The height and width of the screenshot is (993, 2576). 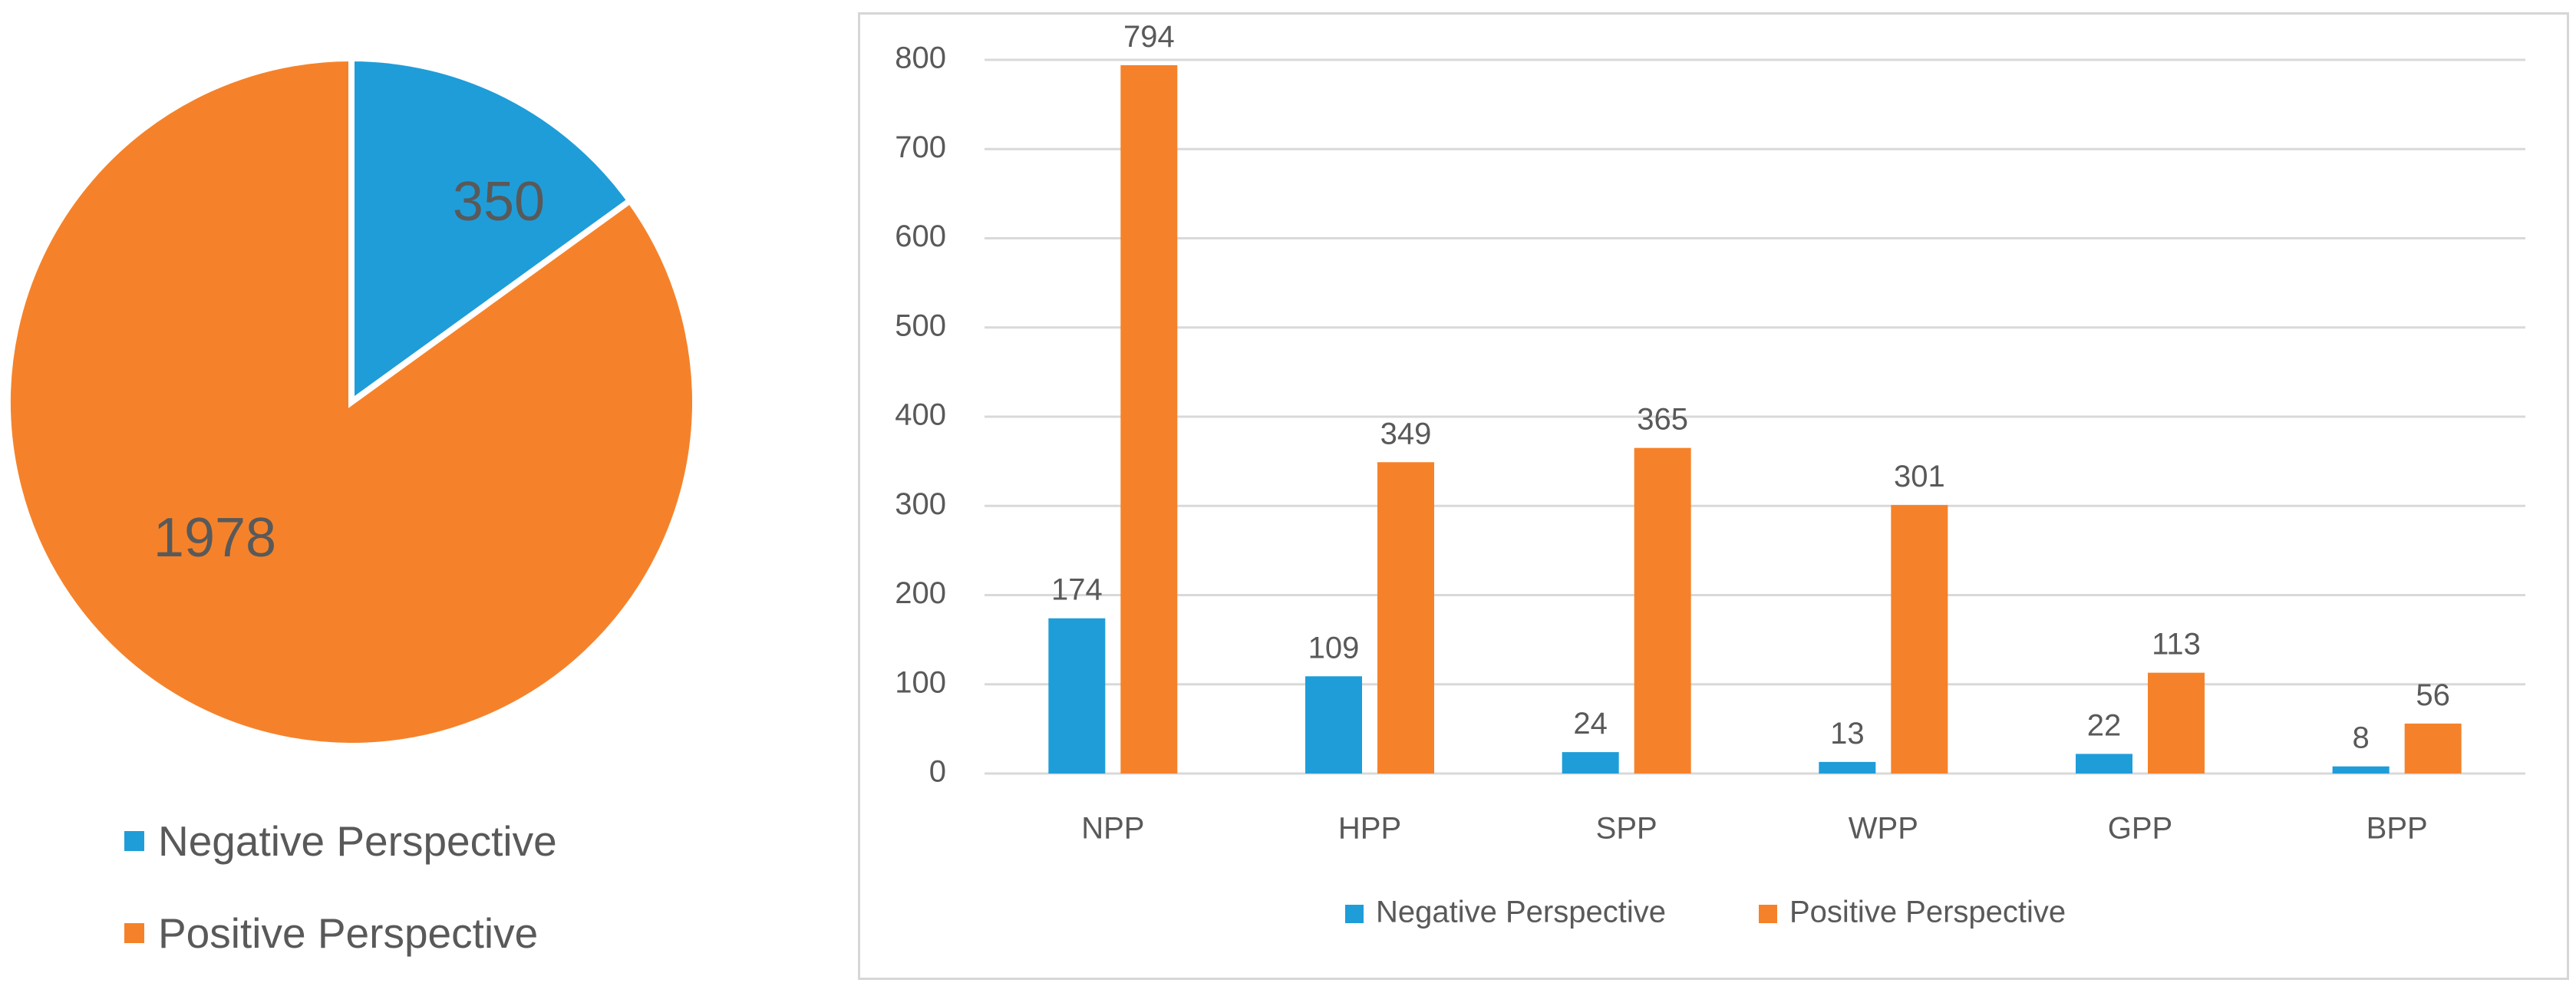 What do you see at coordinates (2361, 770) in the screenshot?
I see `bar-negative-bpp` at bounding box center [2361, 770].